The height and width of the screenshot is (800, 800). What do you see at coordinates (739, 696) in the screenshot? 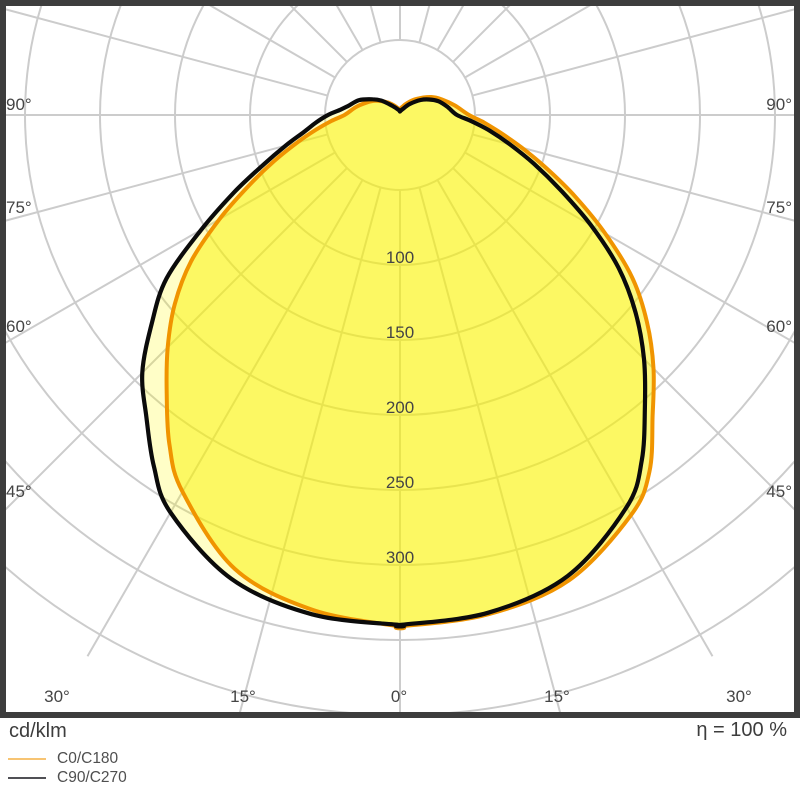
I see `angle-label-bottom-30r: 30°` at bounding box center [739, 696].